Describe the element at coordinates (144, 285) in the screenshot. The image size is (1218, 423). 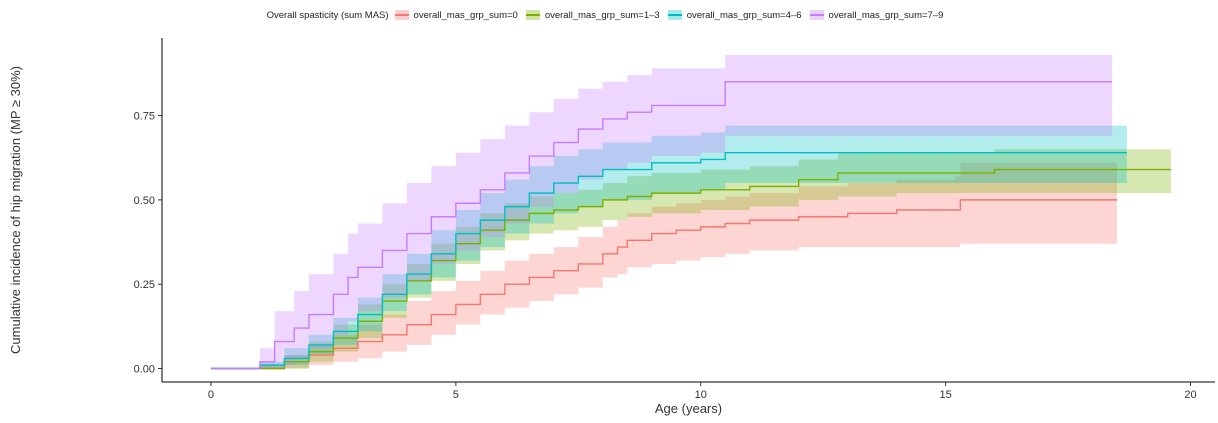
I see `y-tick-label-1: 0.25` at that location.